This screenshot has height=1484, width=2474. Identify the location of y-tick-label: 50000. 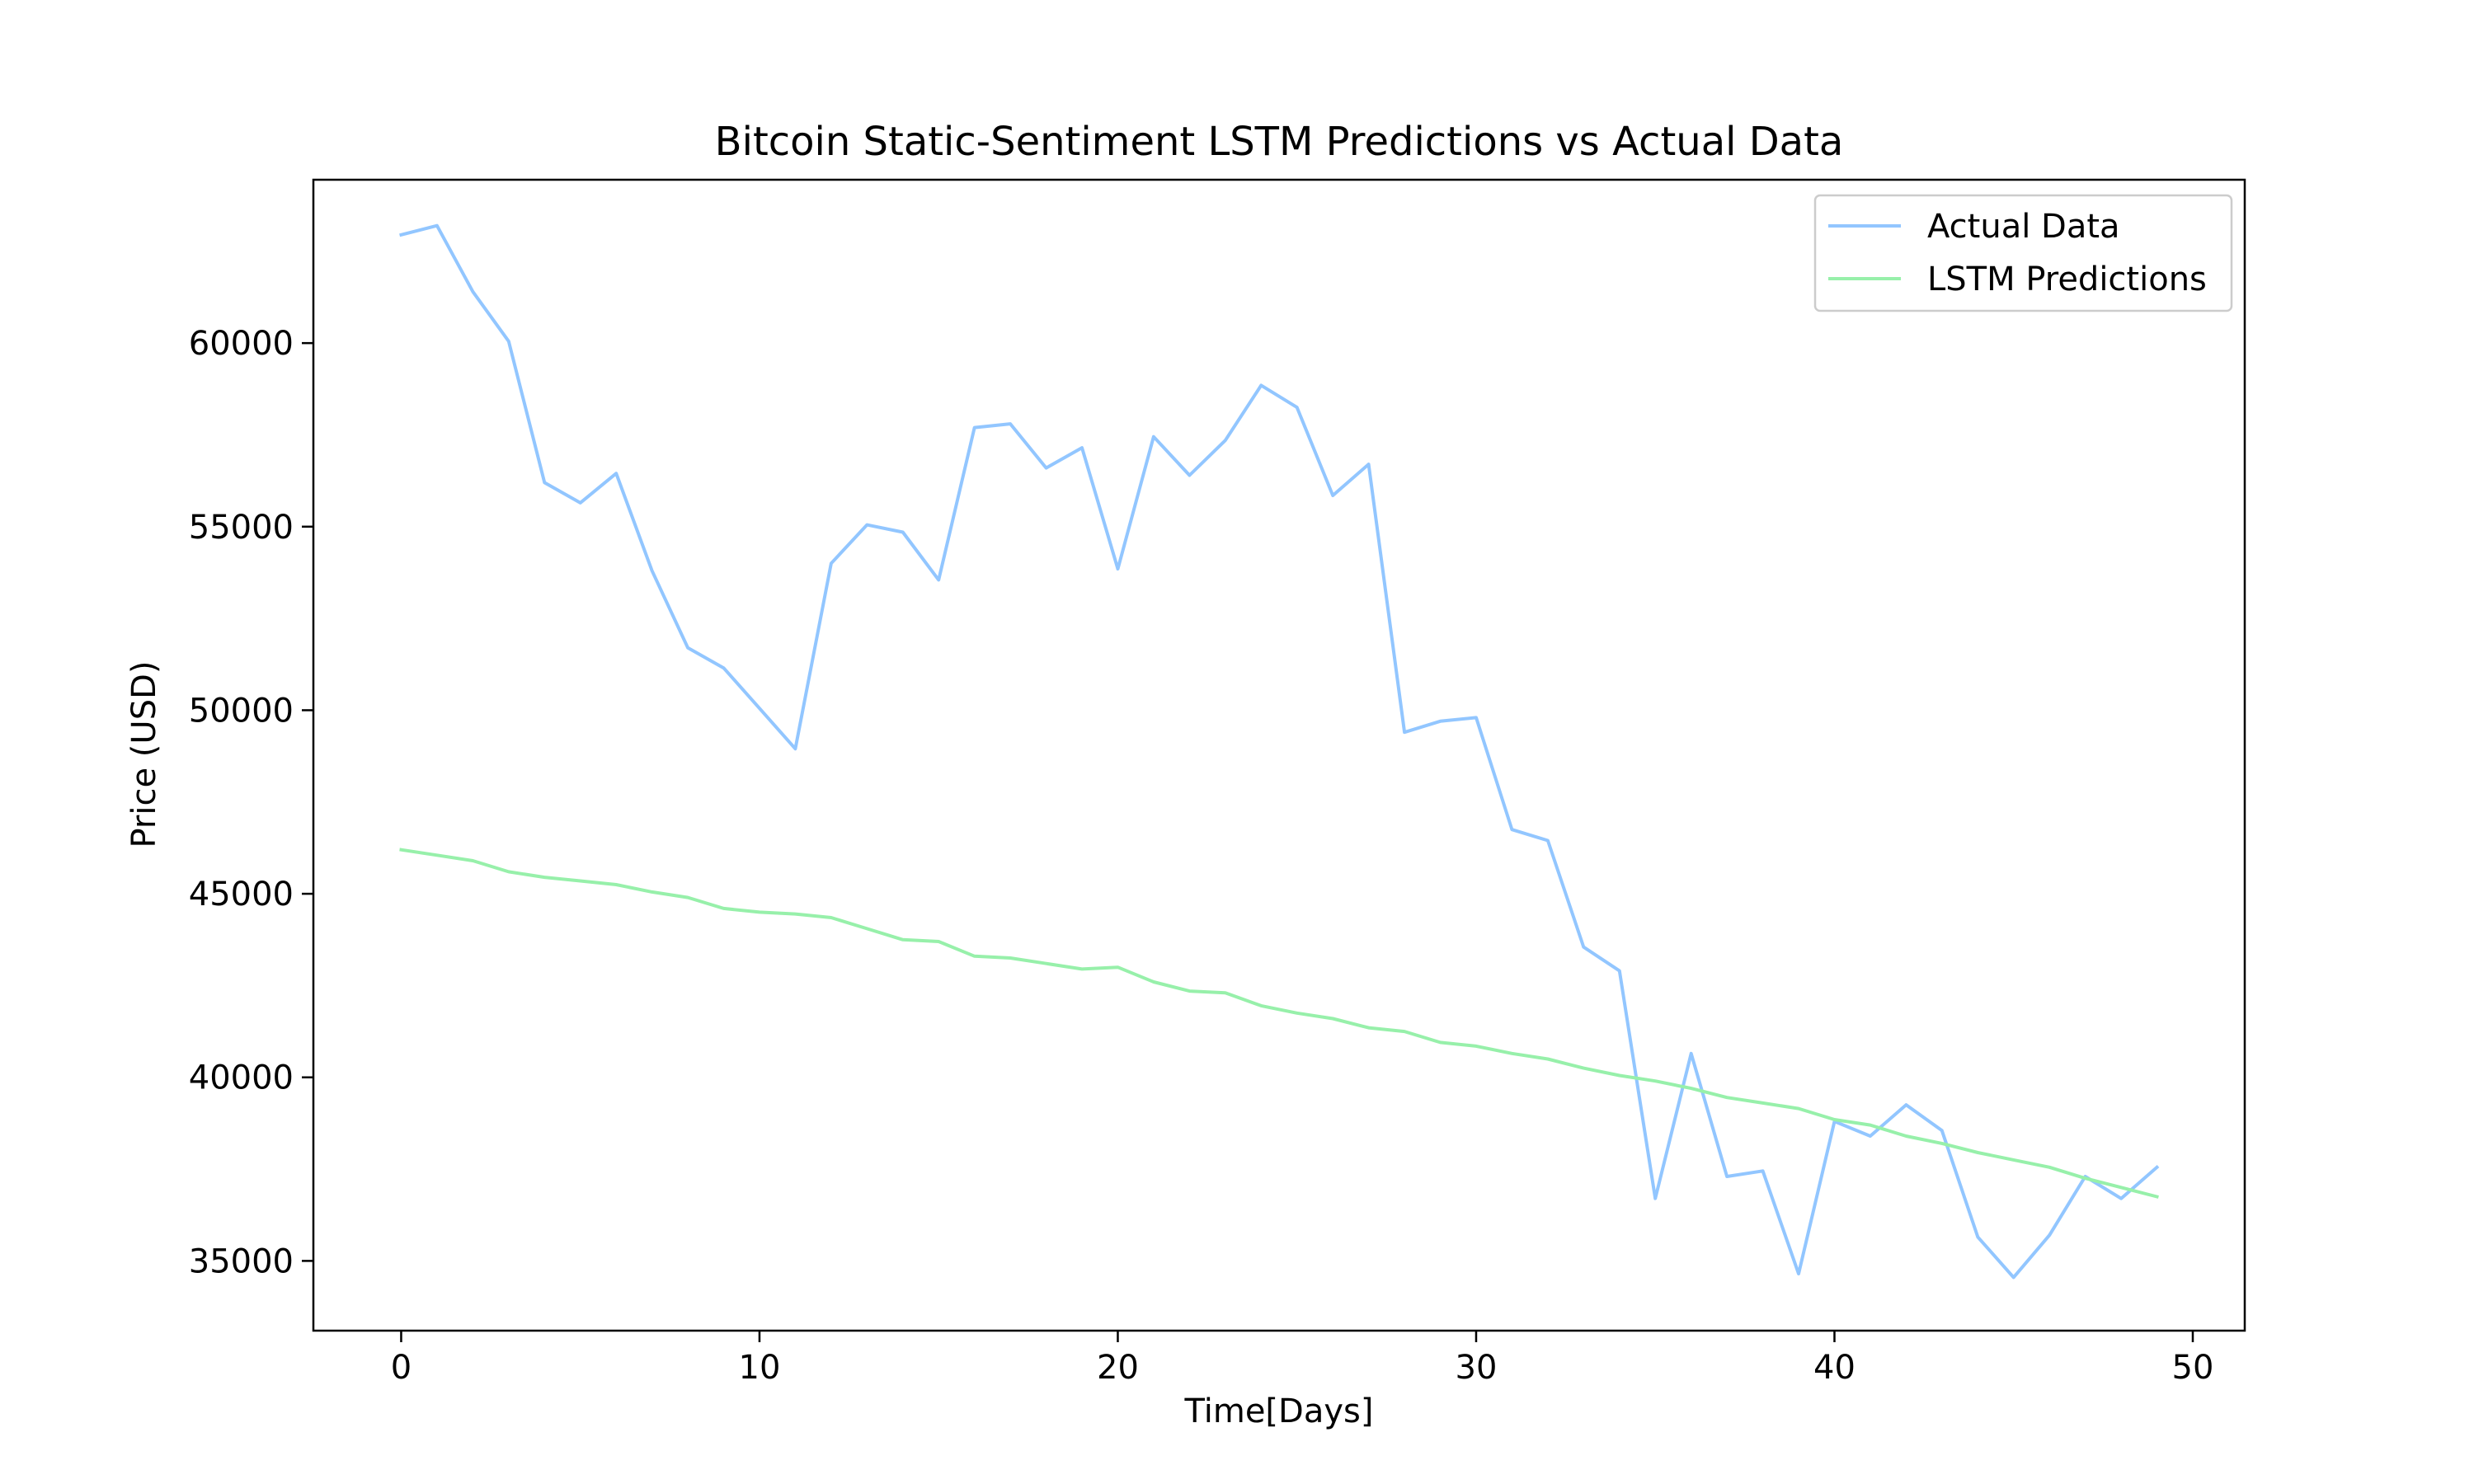
(241, 711).